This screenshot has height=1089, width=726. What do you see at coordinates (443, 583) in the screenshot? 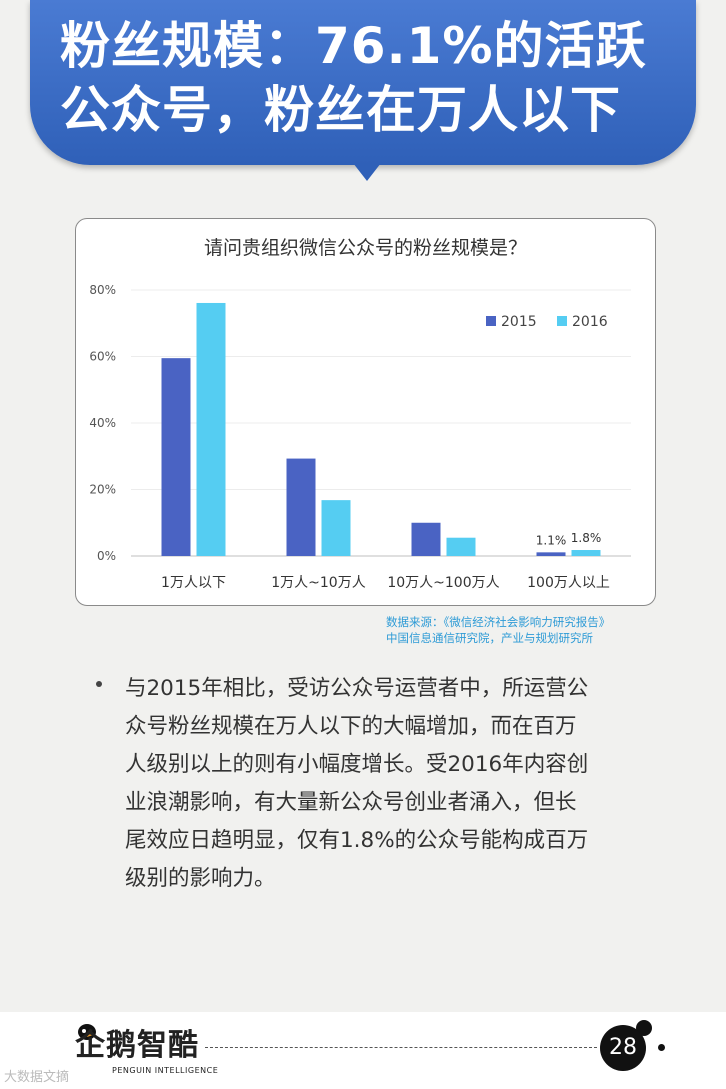
I see `x-tick-label: 10万人~100万人` at bounding box center [443, 583].